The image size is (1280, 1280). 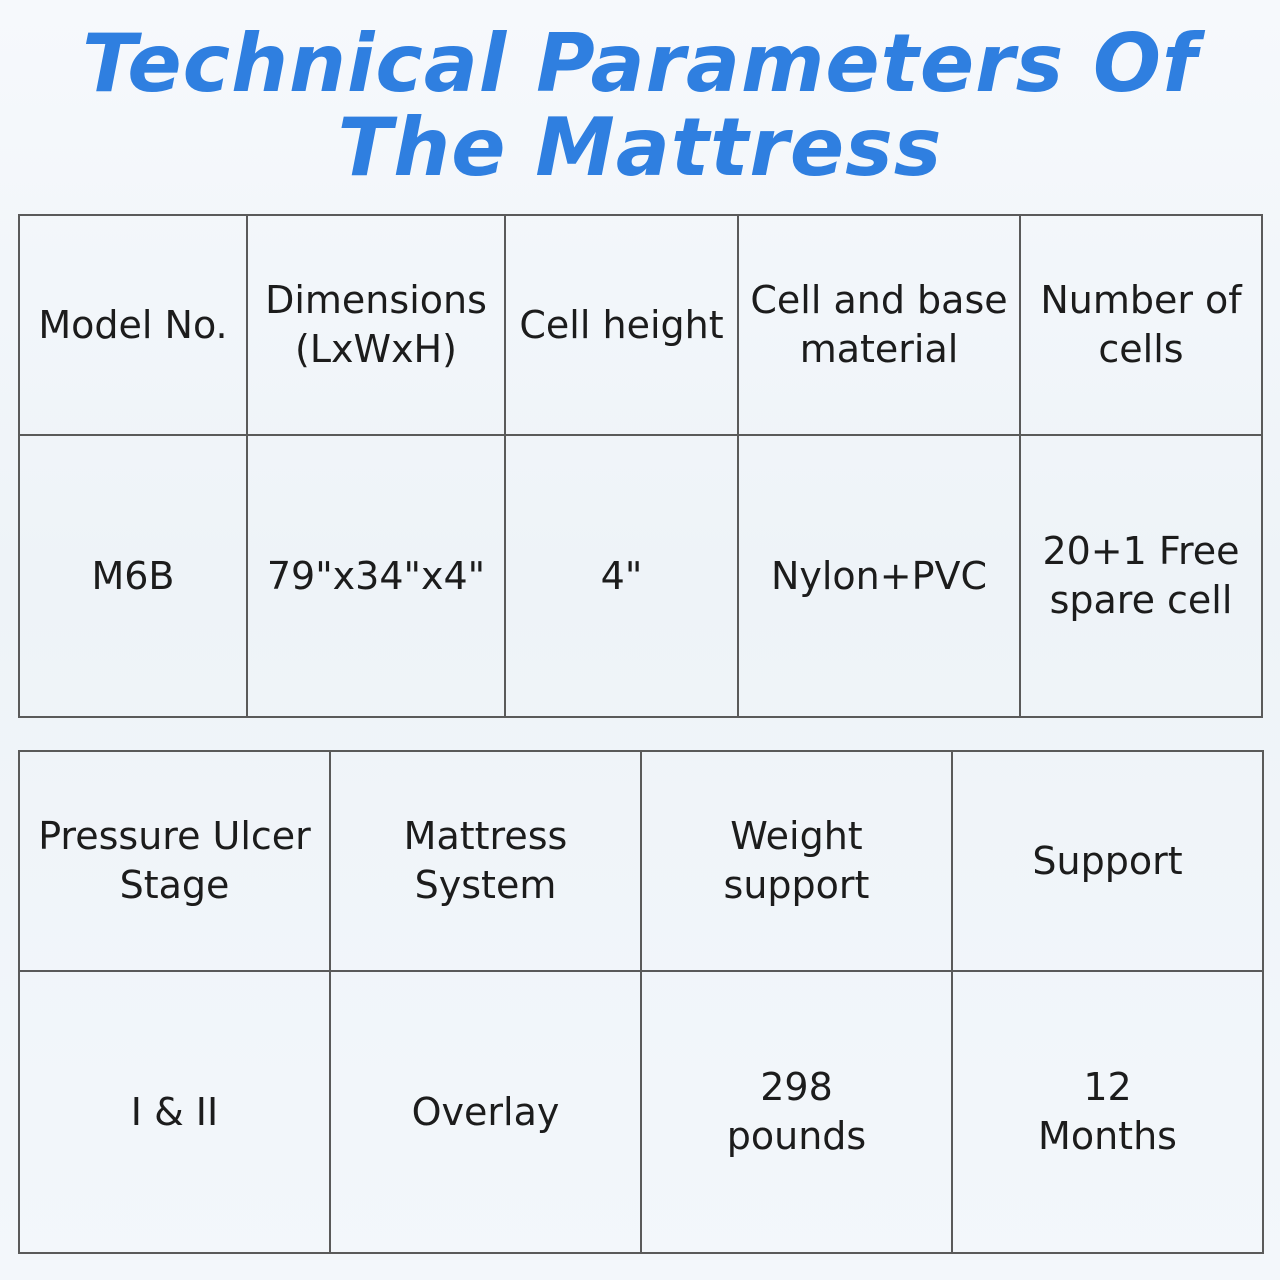 What do you see at coordinates (879, 576) in the screenshot?
I see `value-cell-base-material: Nylon+PVC` at bounding box center [879, 576].